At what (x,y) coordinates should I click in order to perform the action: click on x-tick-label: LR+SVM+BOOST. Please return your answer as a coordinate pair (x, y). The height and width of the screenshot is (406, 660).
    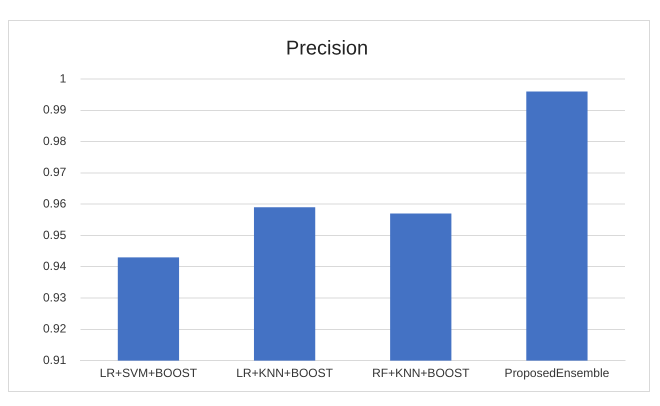
    Looking at the image, I should click on (149, 373).